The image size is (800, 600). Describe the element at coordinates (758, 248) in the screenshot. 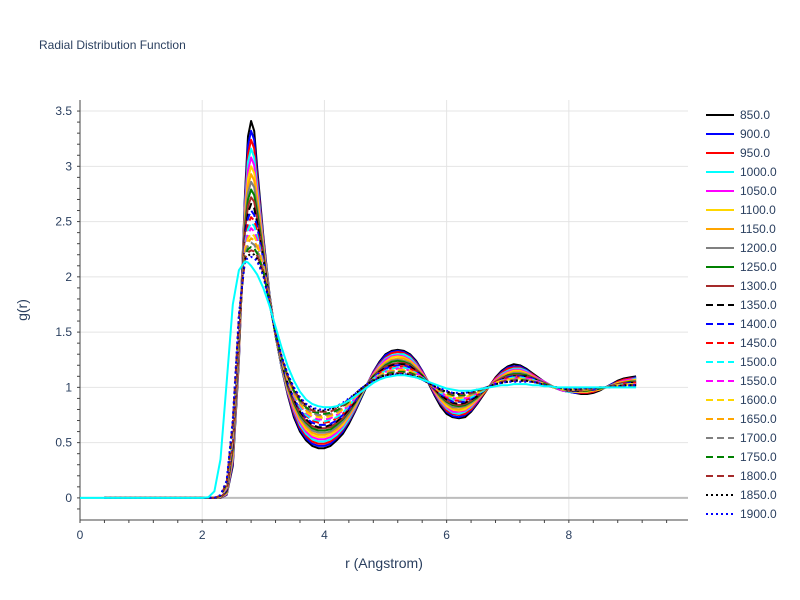

I see `legend-label: 1200.0` at that location.